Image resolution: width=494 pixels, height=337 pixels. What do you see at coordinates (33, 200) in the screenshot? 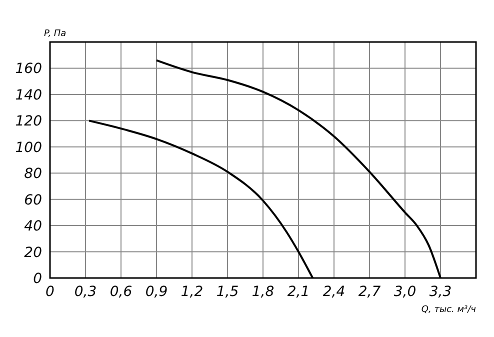
I see `y-tick-label: 60` at bounding box center [33, 200].